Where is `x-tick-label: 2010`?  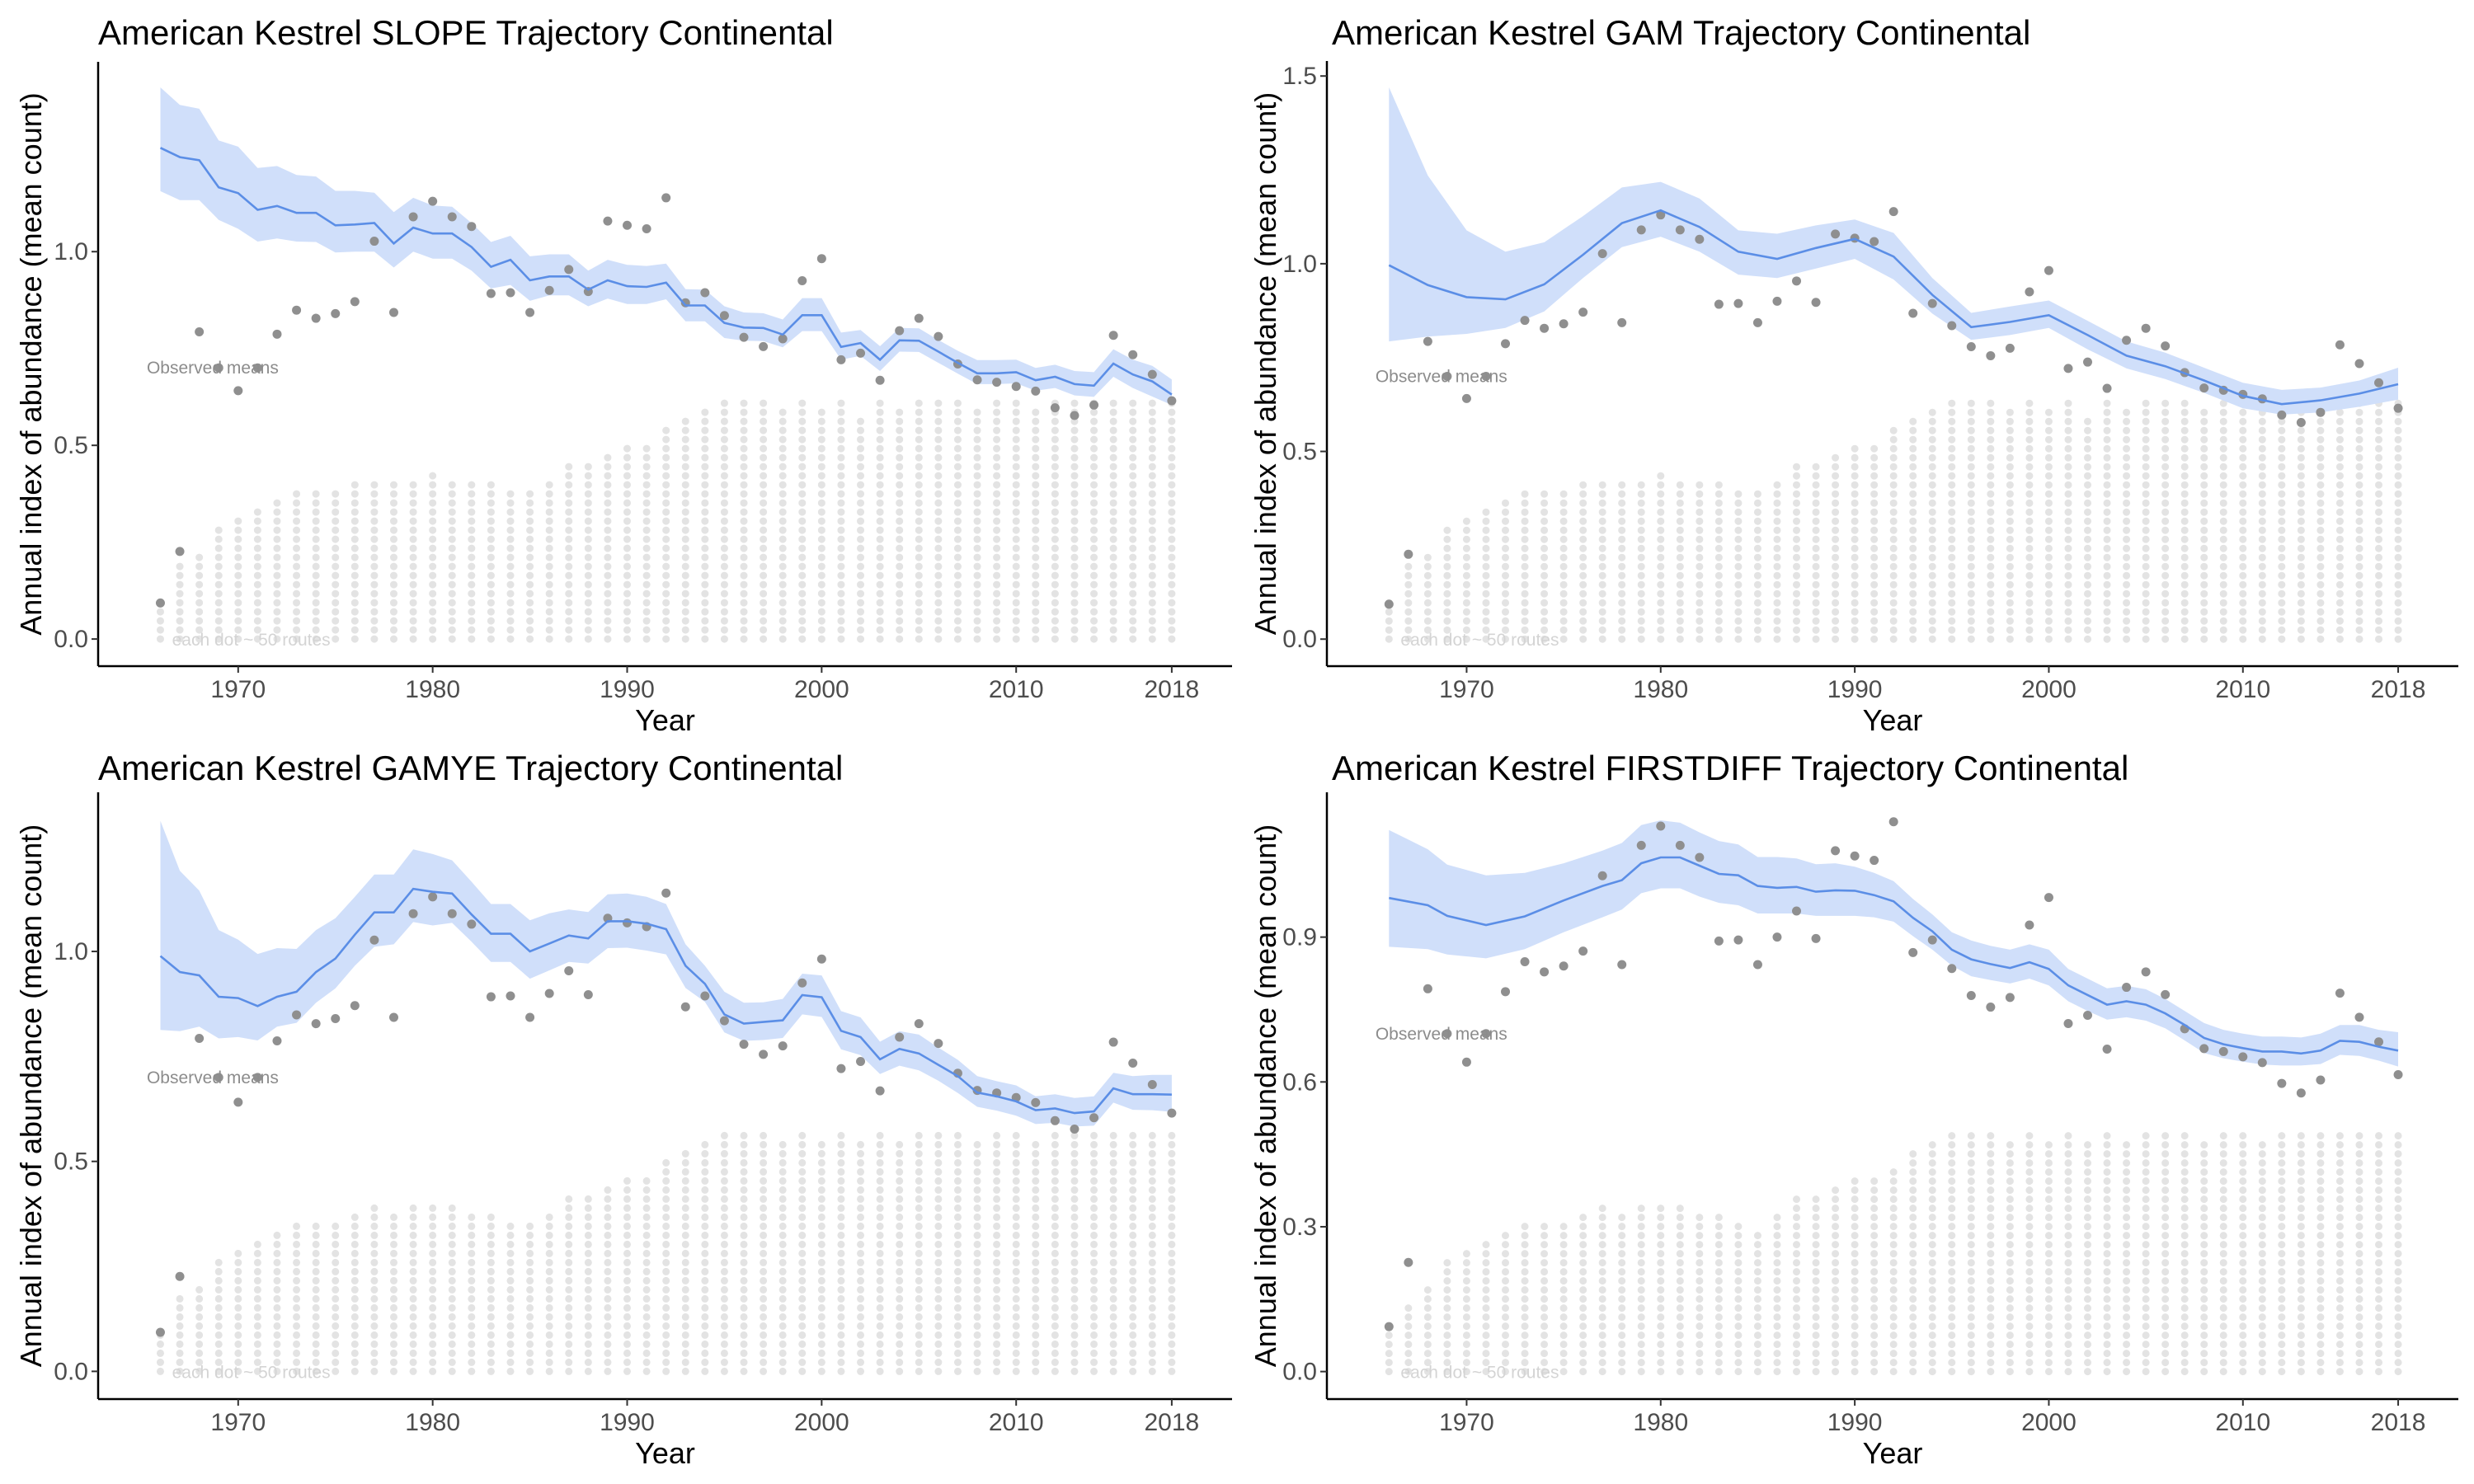 x-tick-label: 2010 is located at coordinates (2242, 1422).